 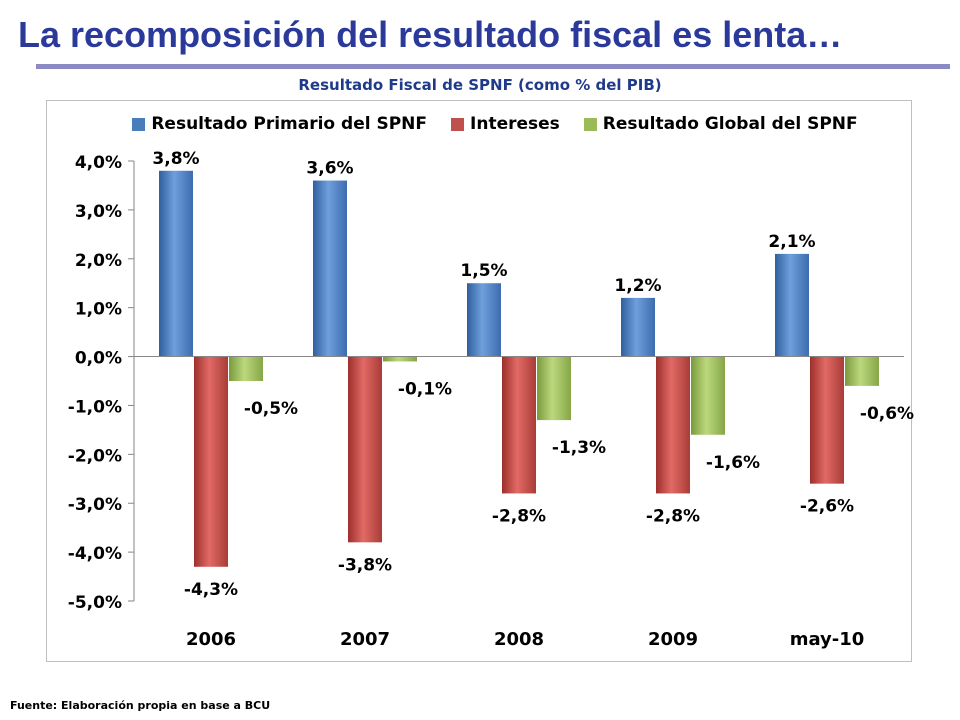 I want to click on data-label: -4,3%, so click(x=211, y=590).